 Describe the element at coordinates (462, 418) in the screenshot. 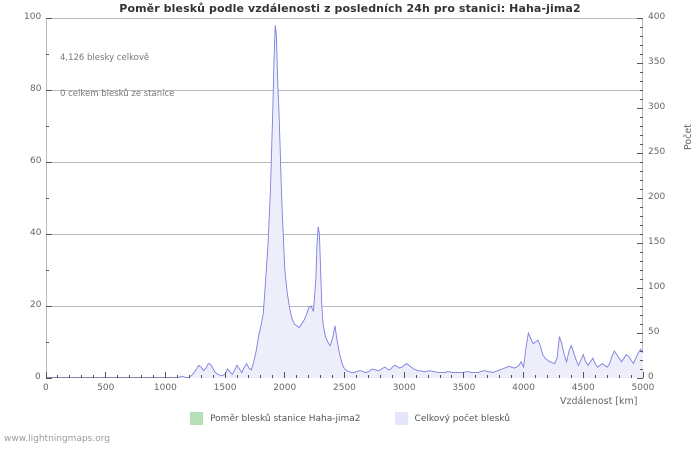

I see `legend-label-count: Celkový počet blesků` at that location.